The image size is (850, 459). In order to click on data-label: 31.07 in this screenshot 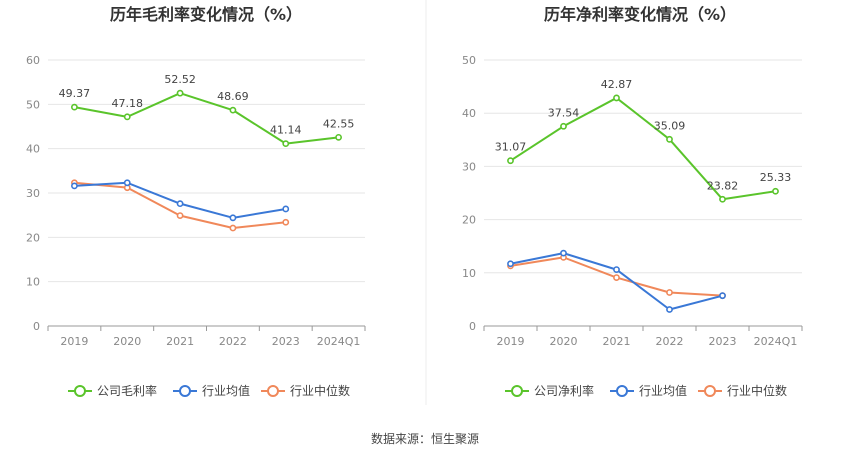, I will do `click(511, 147)`.